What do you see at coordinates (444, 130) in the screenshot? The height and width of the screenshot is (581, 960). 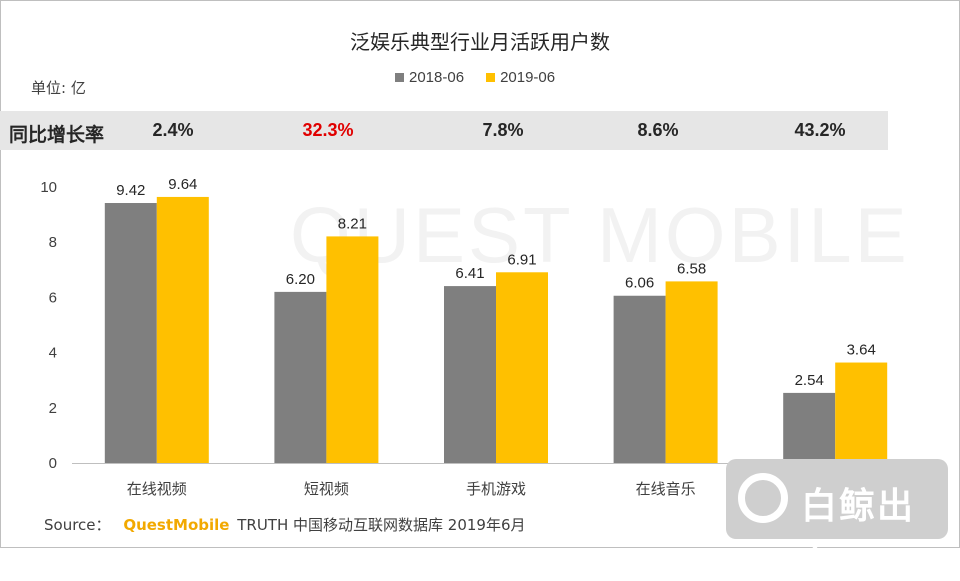 I see `yoy-band` at bounding box center [444, 130].